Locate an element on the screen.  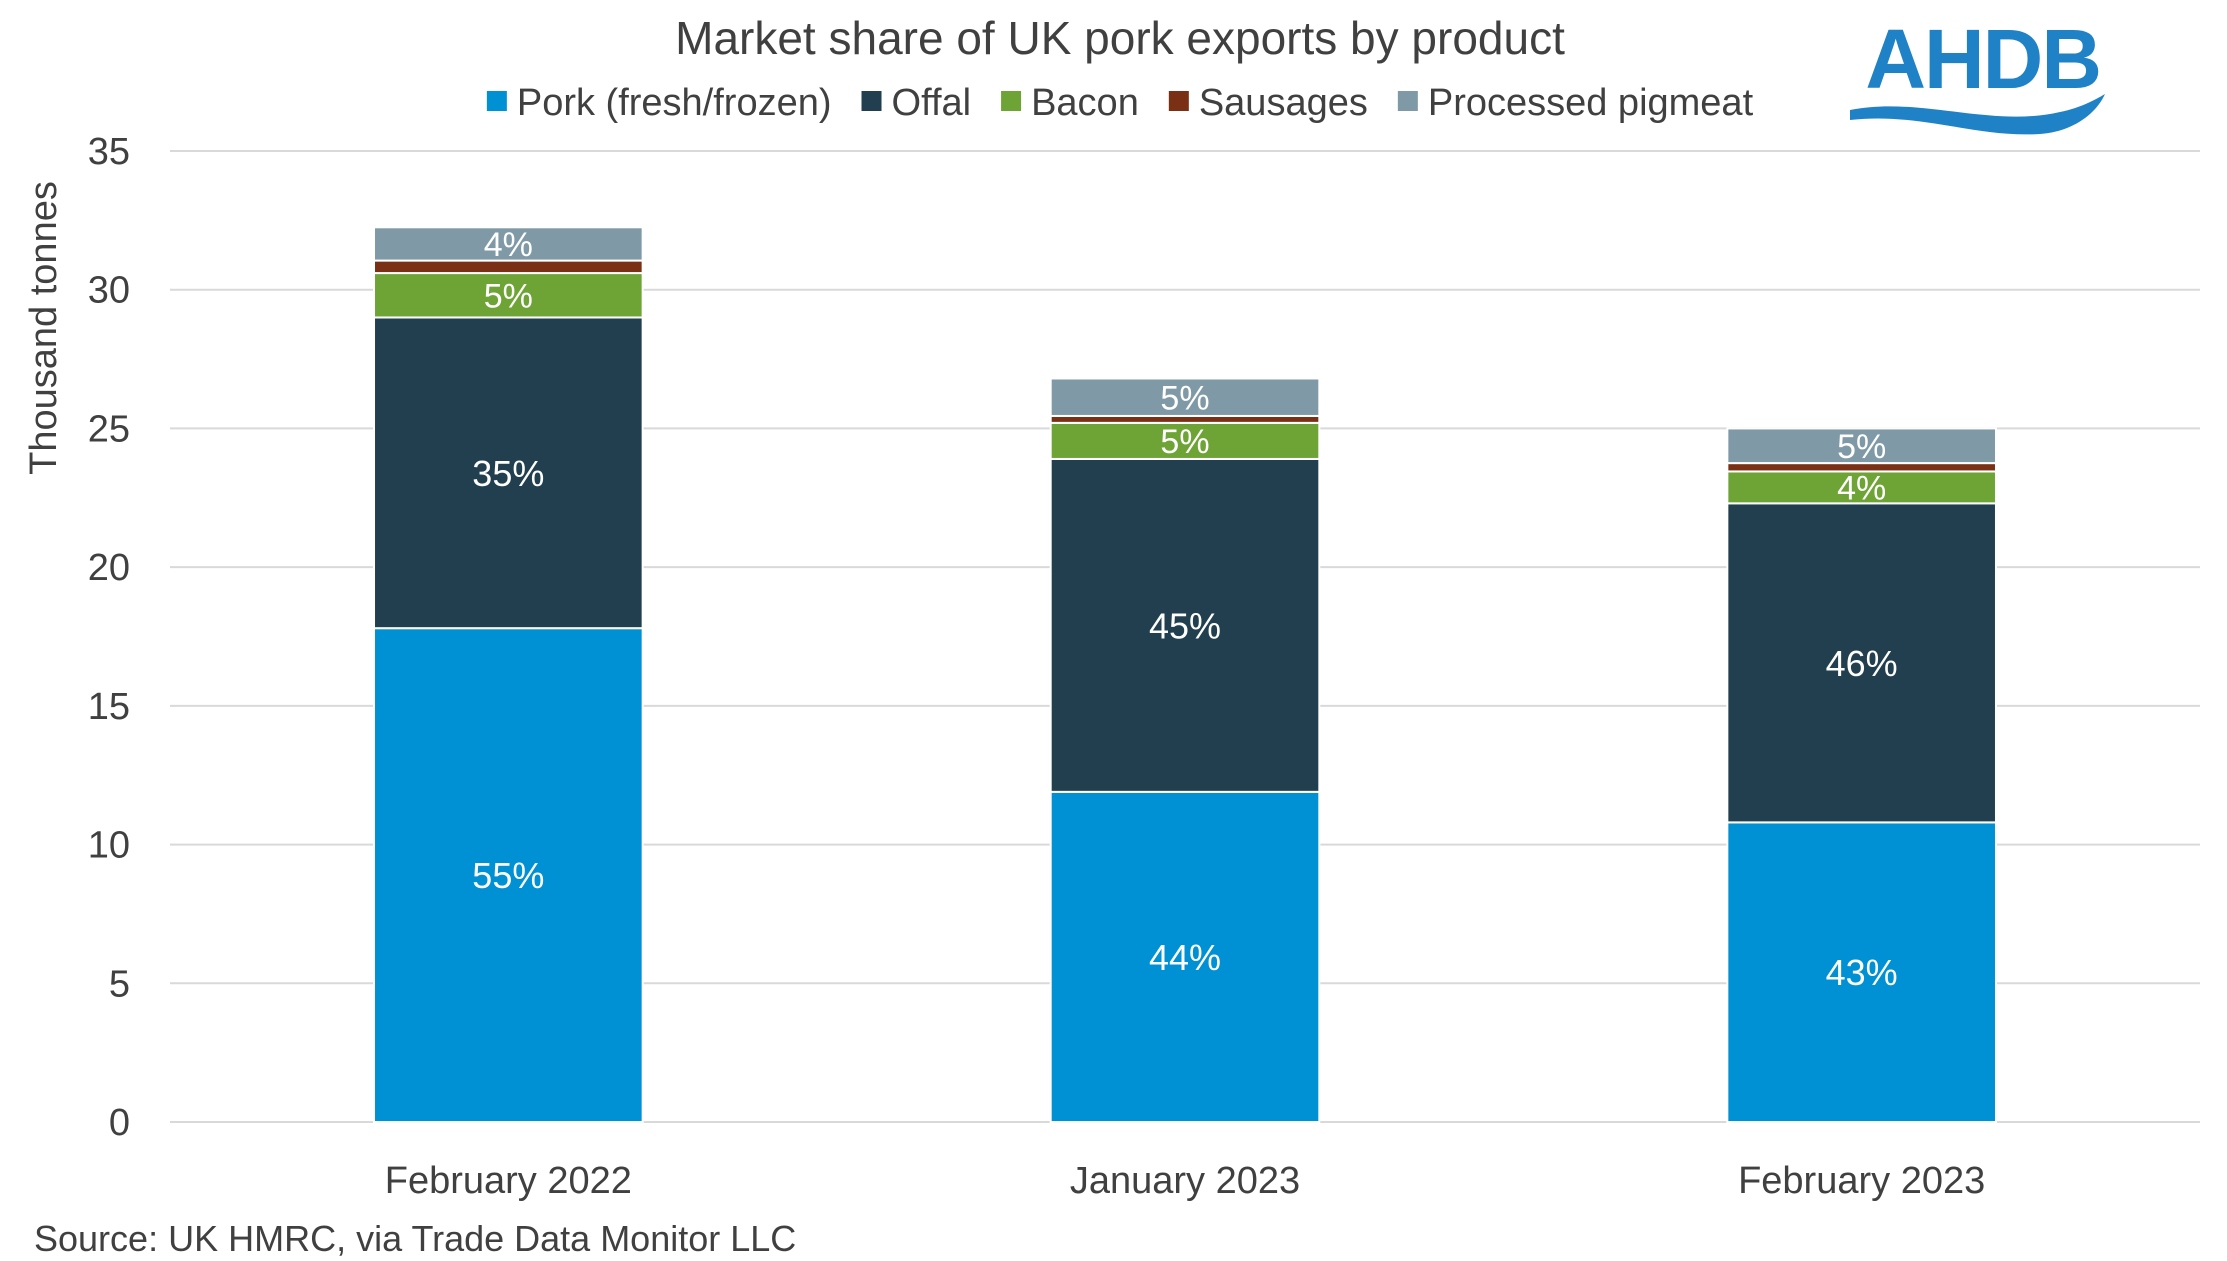
legend-item: Offal is located at coordinates (916, 103).